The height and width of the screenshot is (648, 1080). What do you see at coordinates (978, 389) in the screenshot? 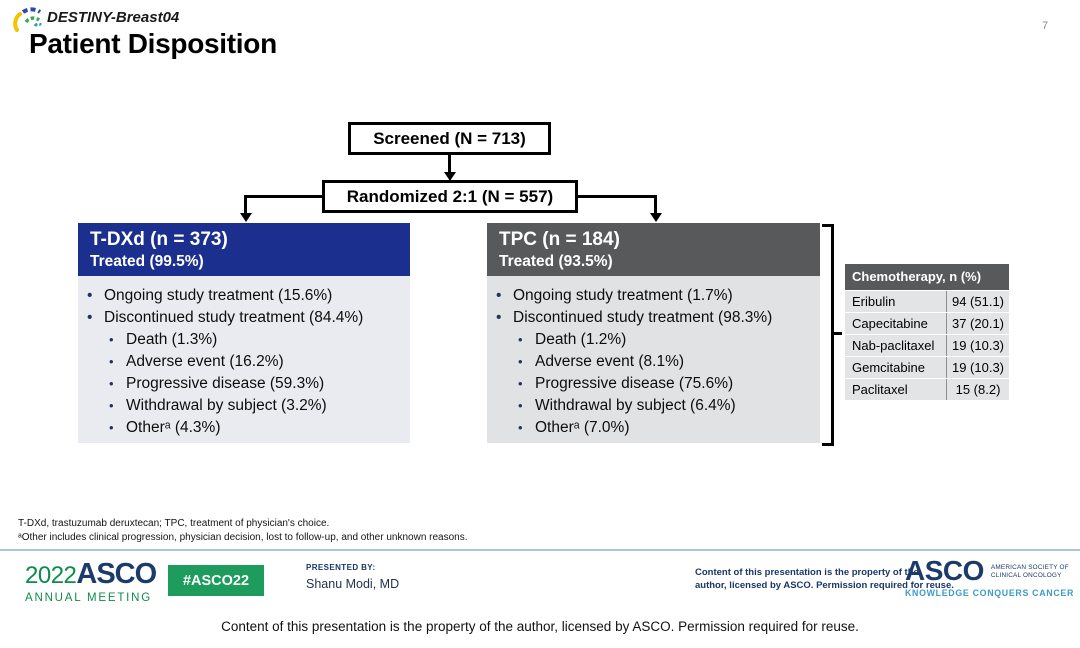
I see `chemo-value: 15 (8.2)` at bounding box center [978, 389].